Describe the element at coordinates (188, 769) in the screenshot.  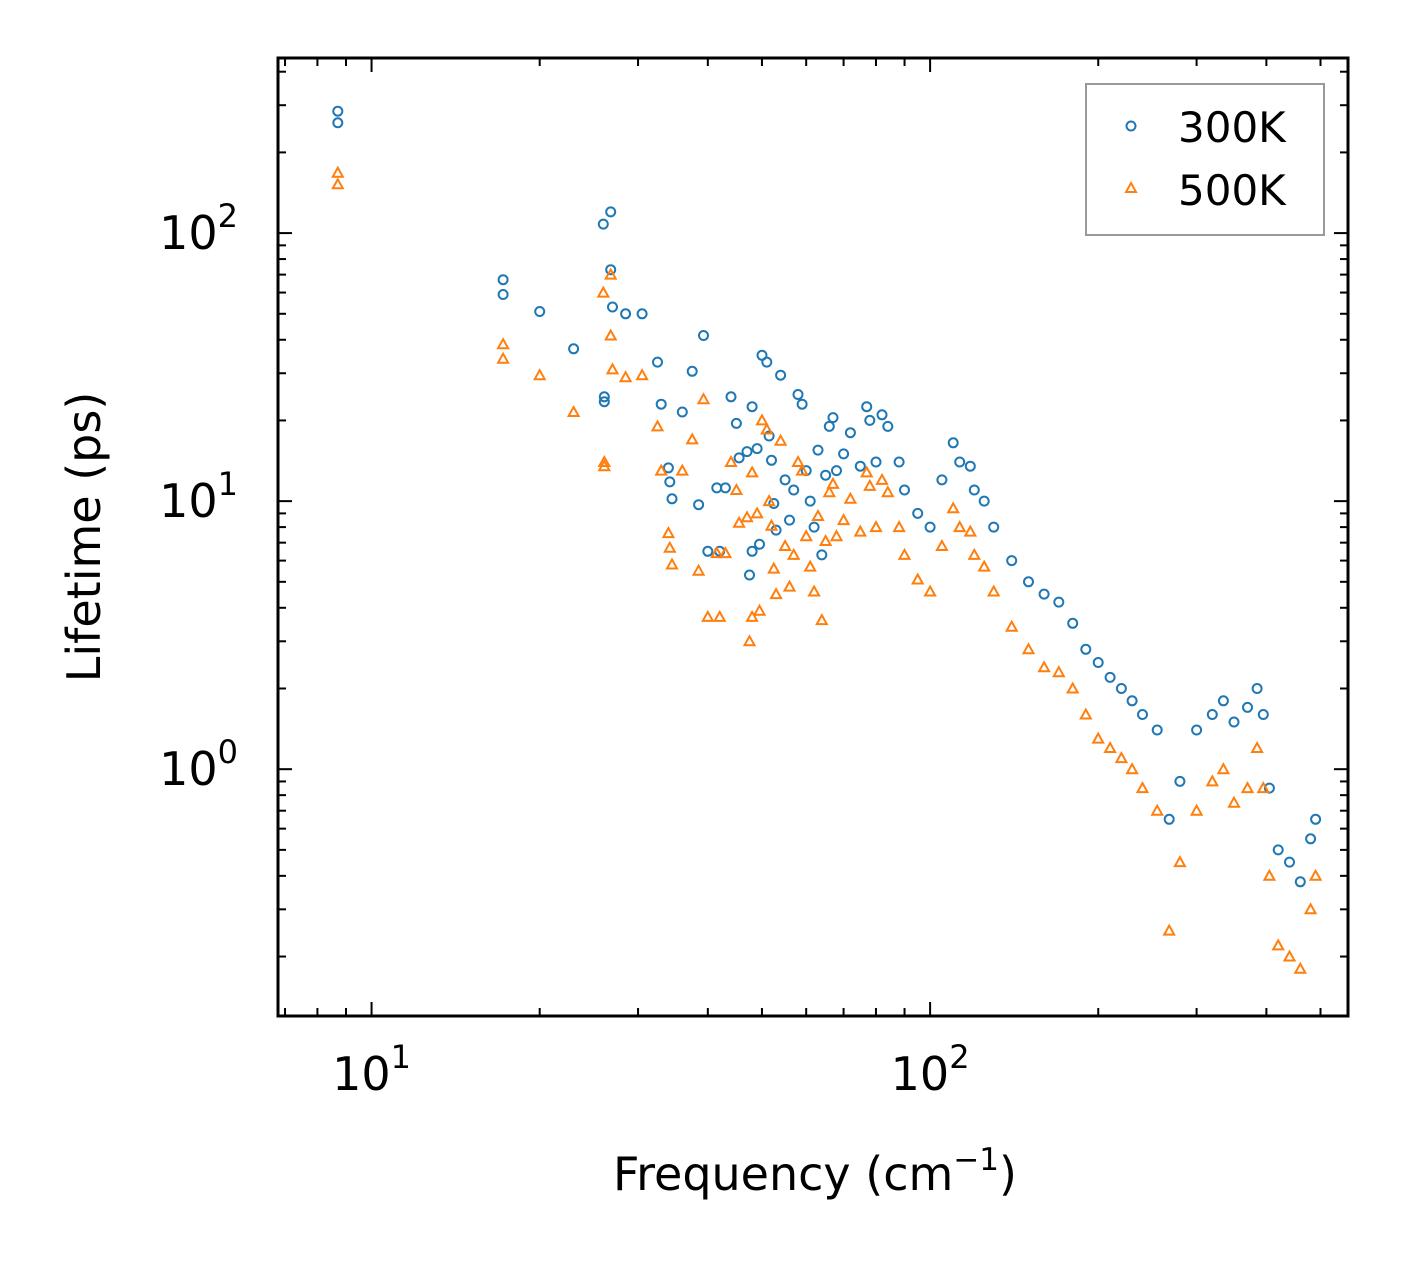
I see `y-tick-label-0-base: 10` at that location.